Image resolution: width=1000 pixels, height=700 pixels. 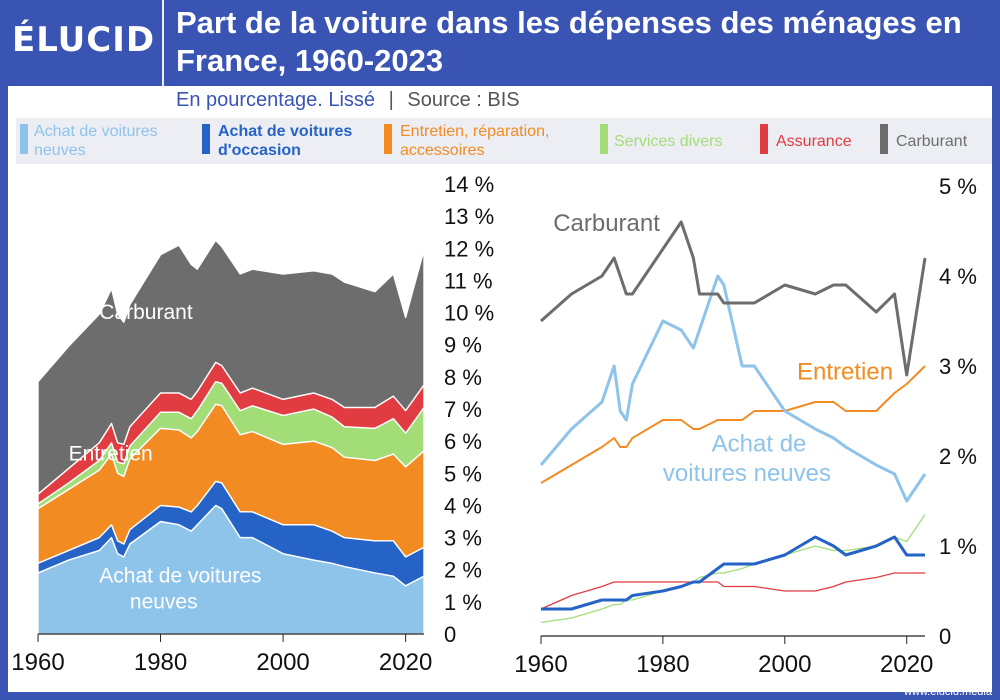 I want to click on right-x-tick-label: 1960, so click(x=540, y=664).